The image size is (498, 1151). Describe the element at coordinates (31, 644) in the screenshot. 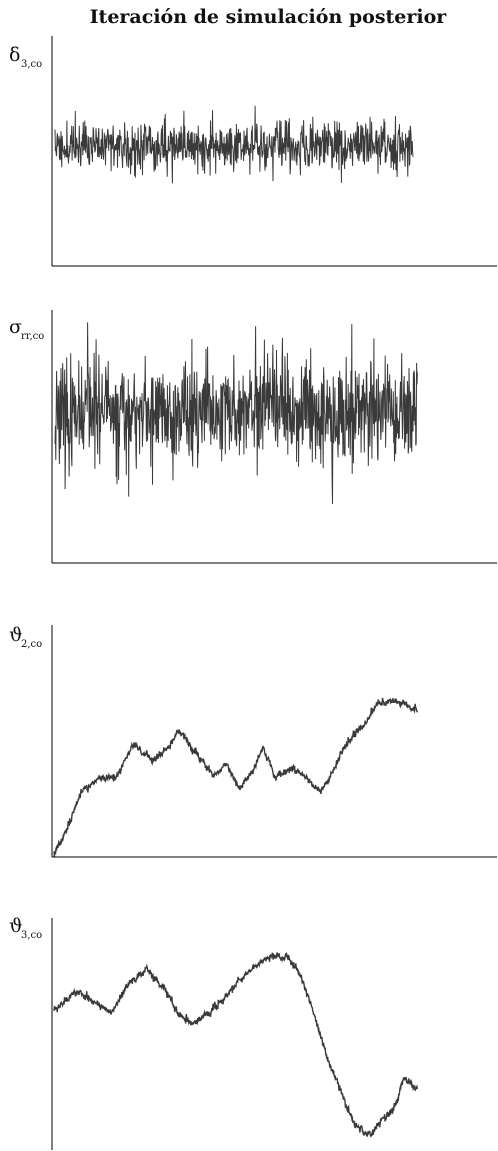

I see `y-axis-subscript: 2,co` at that location.